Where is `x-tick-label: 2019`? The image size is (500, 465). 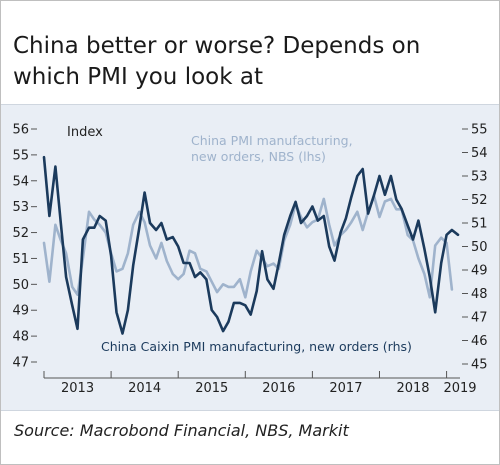 x-tick-label: 2019 is located at coordinates (459, 388).